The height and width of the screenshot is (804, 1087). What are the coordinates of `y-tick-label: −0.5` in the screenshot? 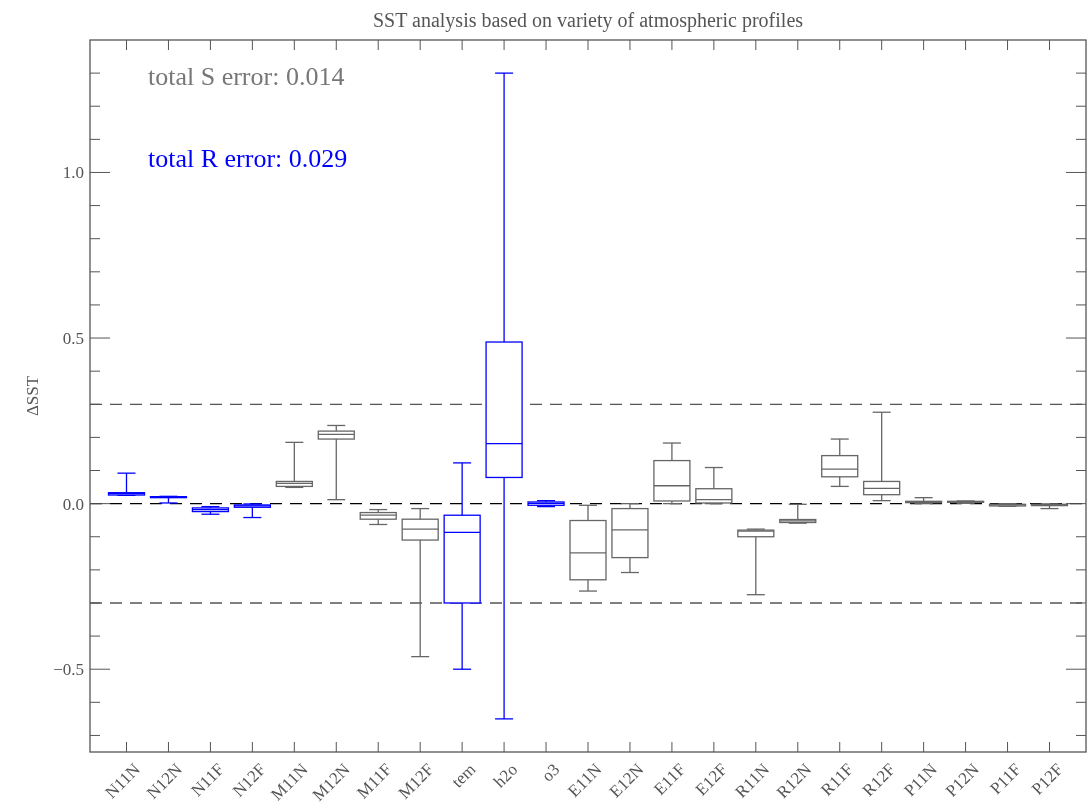 It's located at (68, 670).